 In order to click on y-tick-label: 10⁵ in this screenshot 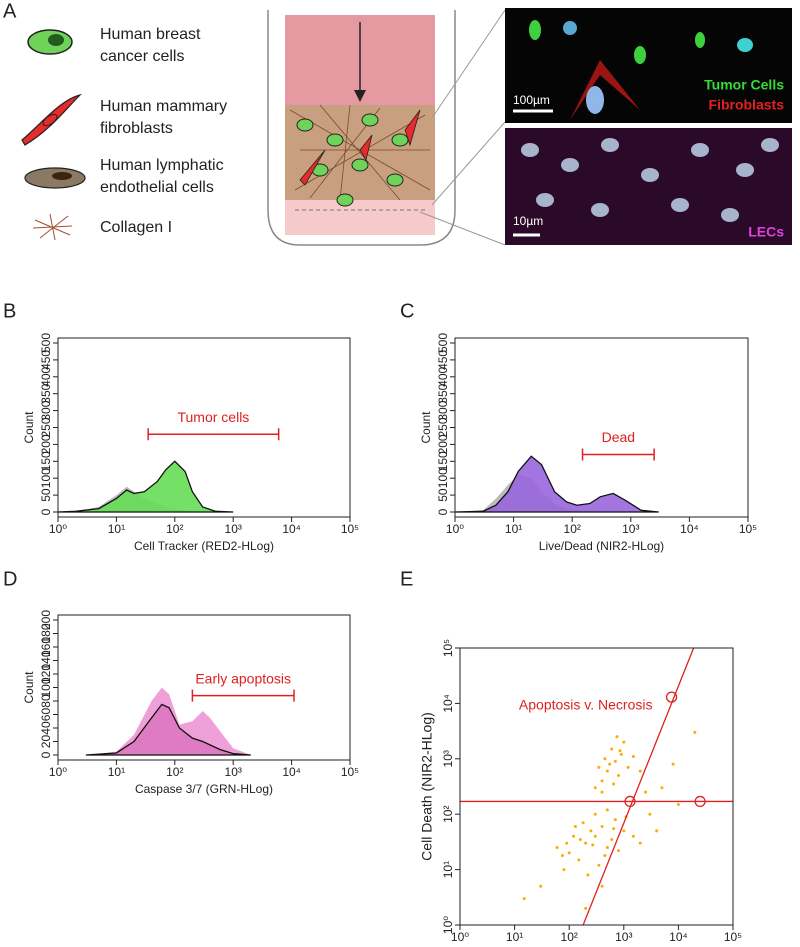, I will do `click(448, 648)`.